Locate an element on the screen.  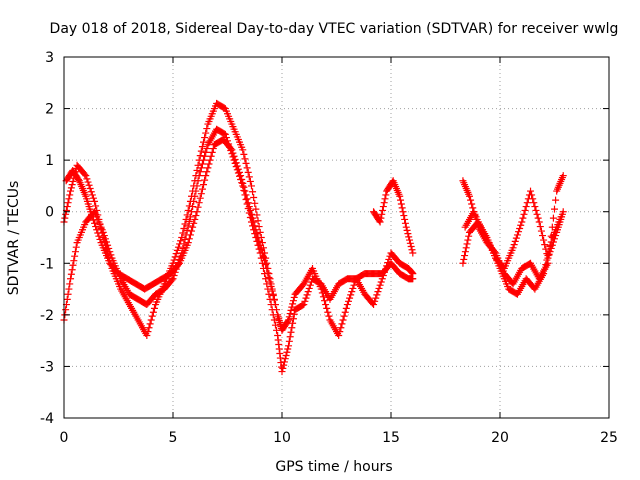
x-tick-label: 5 is located at coordinates (173, 438).